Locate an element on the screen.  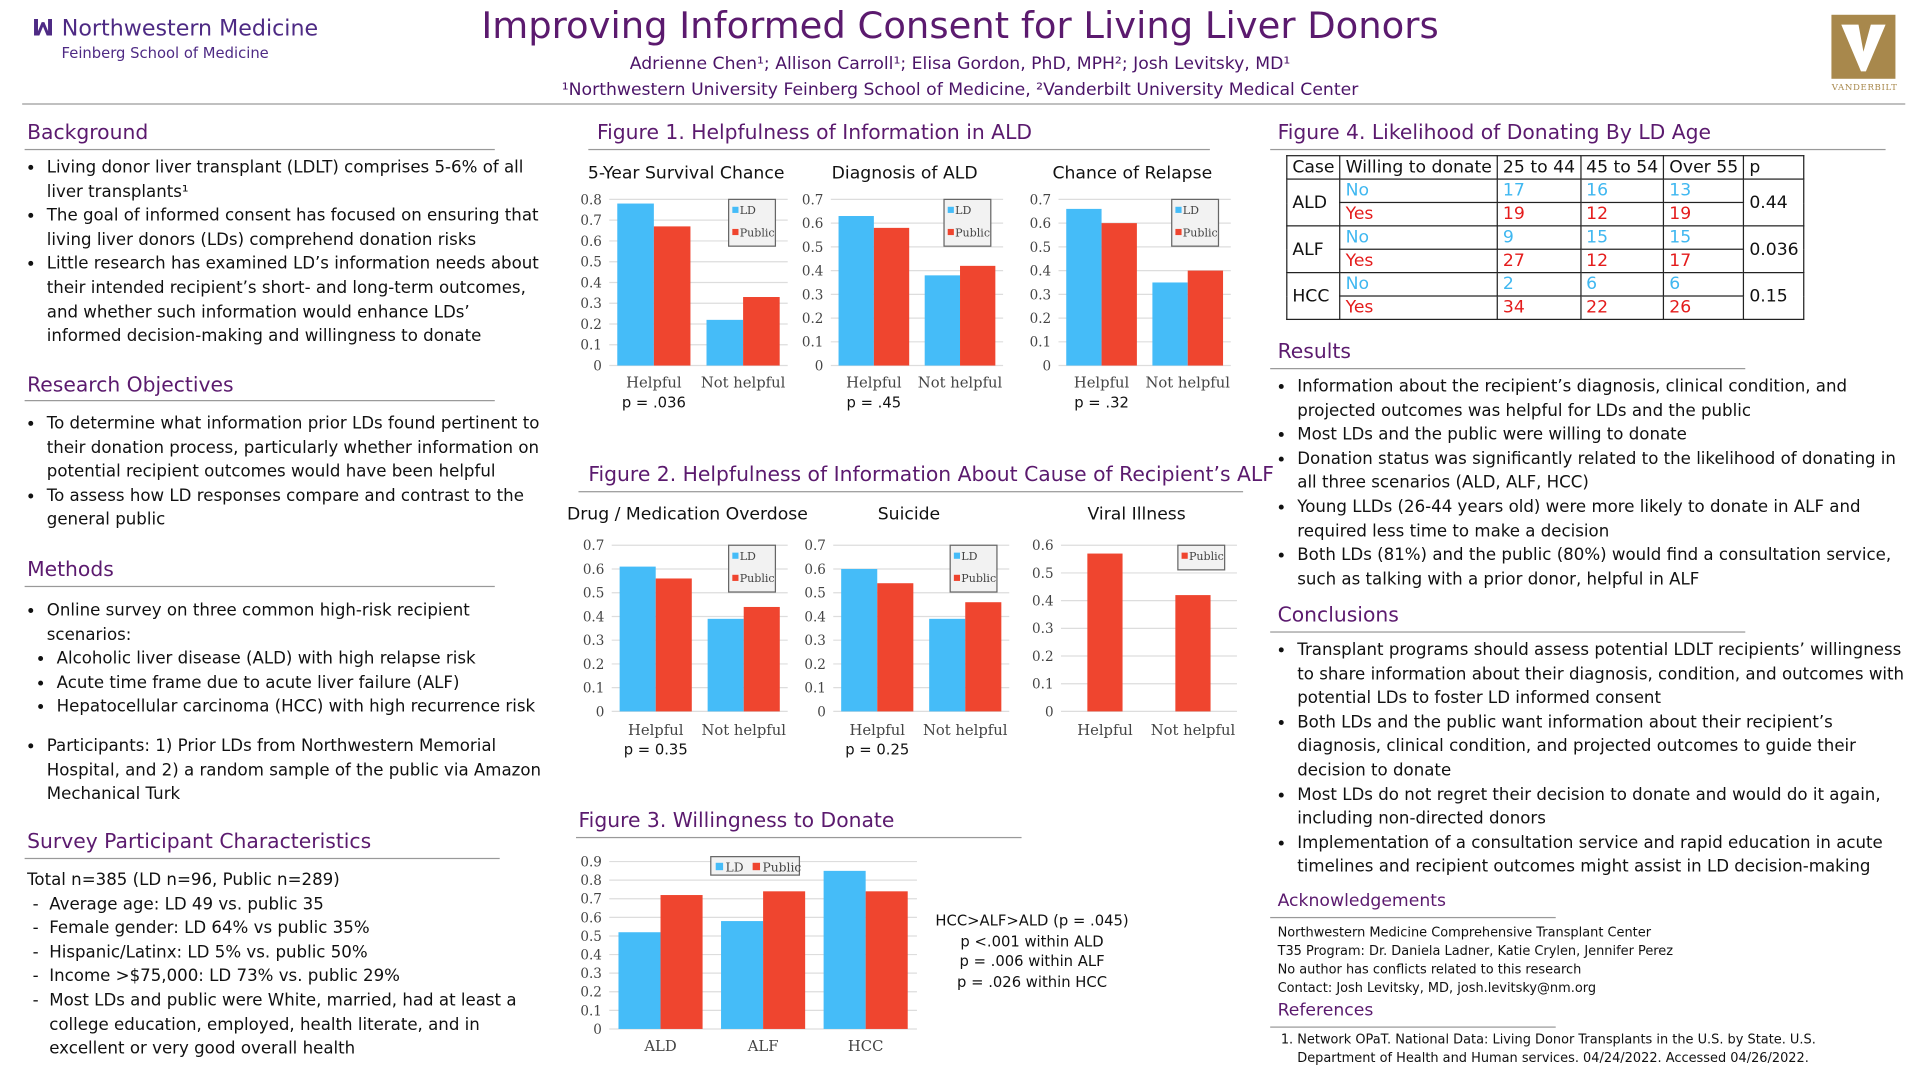
yes-cell: 27 is located at coordinates (1539, 261).